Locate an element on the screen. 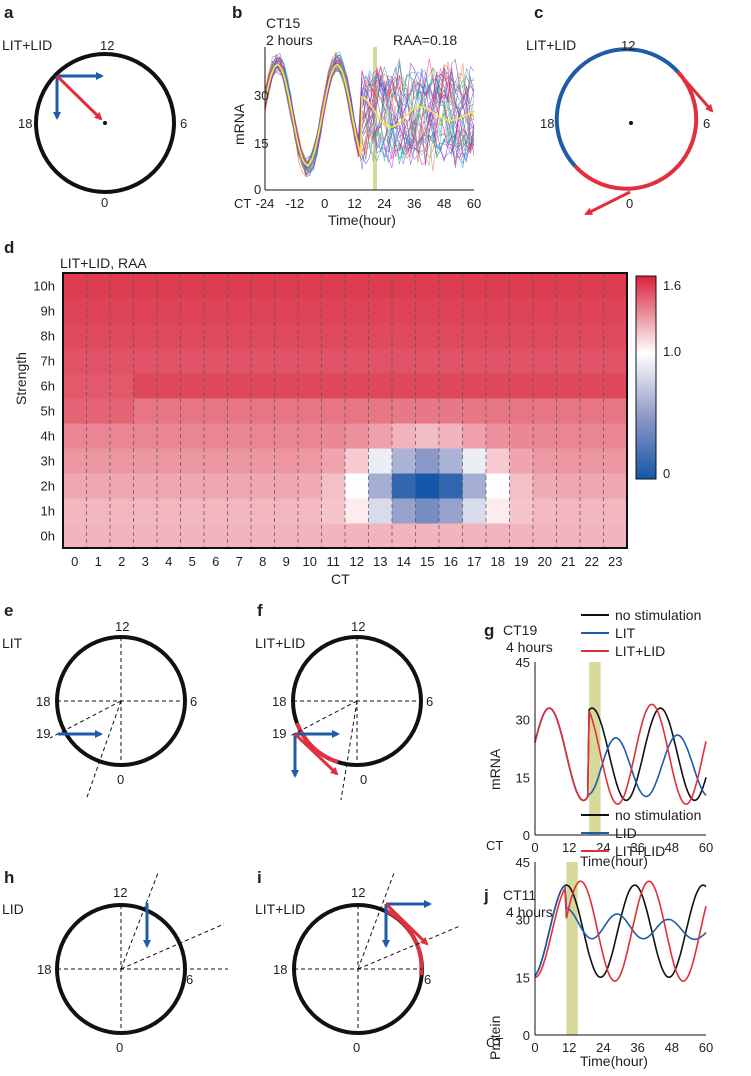  clock-0-h: 0 is located at coordinates (119, 1047).